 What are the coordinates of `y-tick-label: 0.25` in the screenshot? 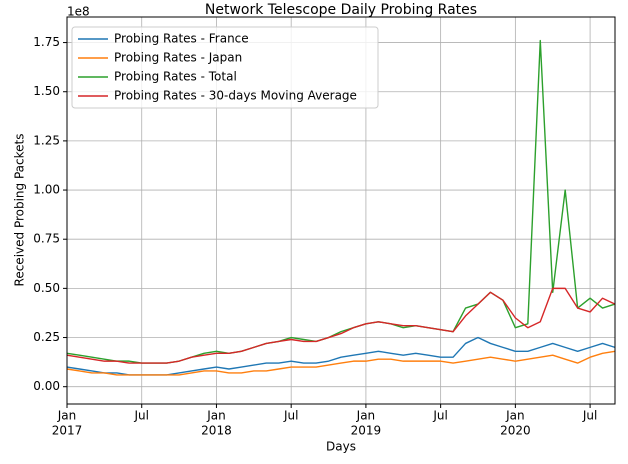 It's located at (46, 337).